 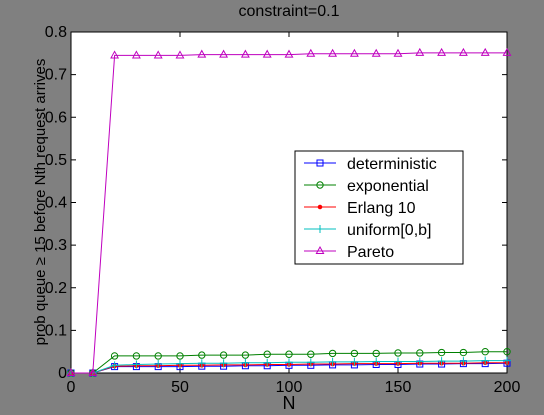 I want to click on legend-entry: deterministic, so click(x=370, y=164).